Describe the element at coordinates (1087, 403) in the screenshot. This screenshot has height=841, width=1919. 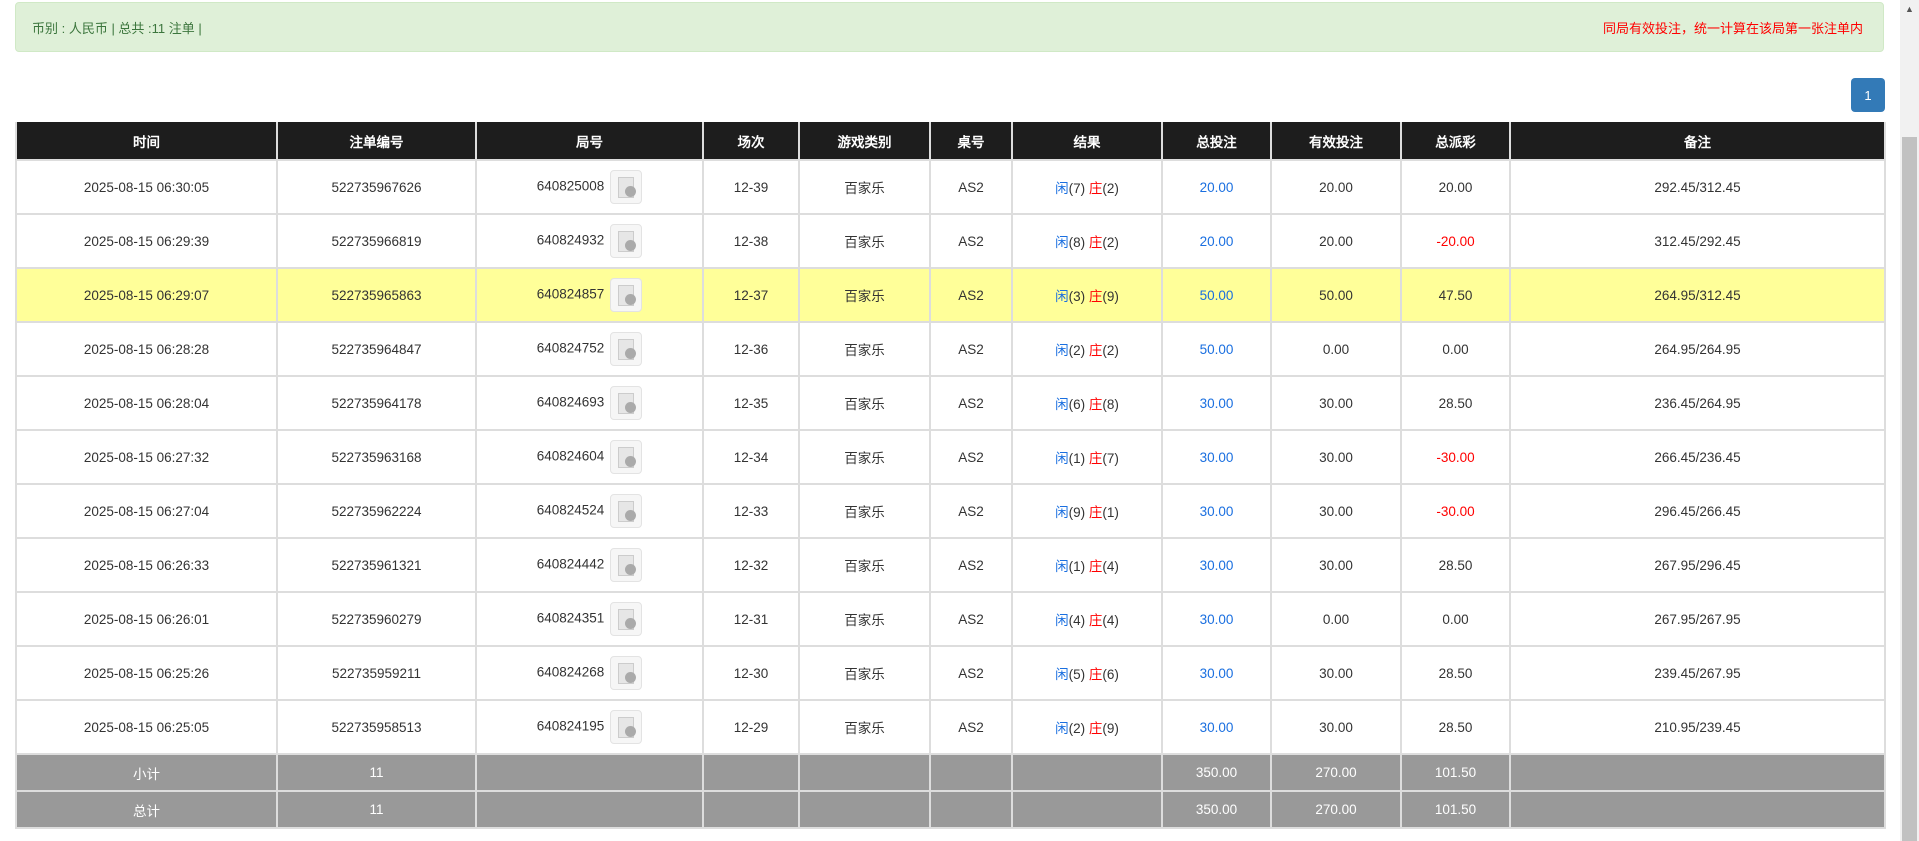
I see `result-cell: 闲(6) 庄(8)` at that location.